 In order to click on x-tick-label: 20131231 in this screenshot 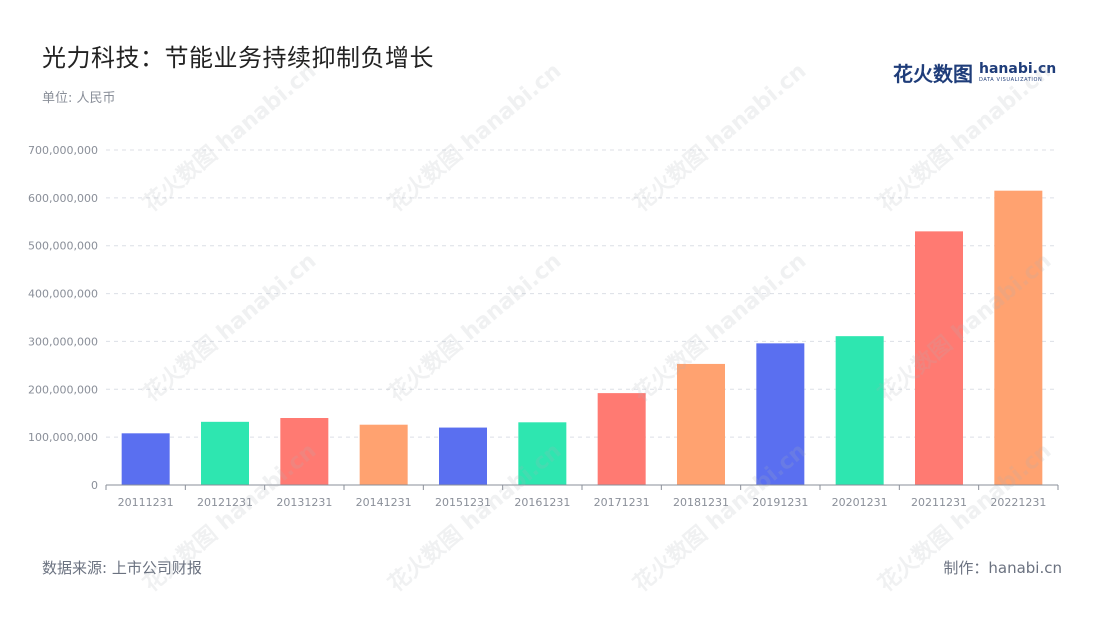, I will do `click(304, 502)`.